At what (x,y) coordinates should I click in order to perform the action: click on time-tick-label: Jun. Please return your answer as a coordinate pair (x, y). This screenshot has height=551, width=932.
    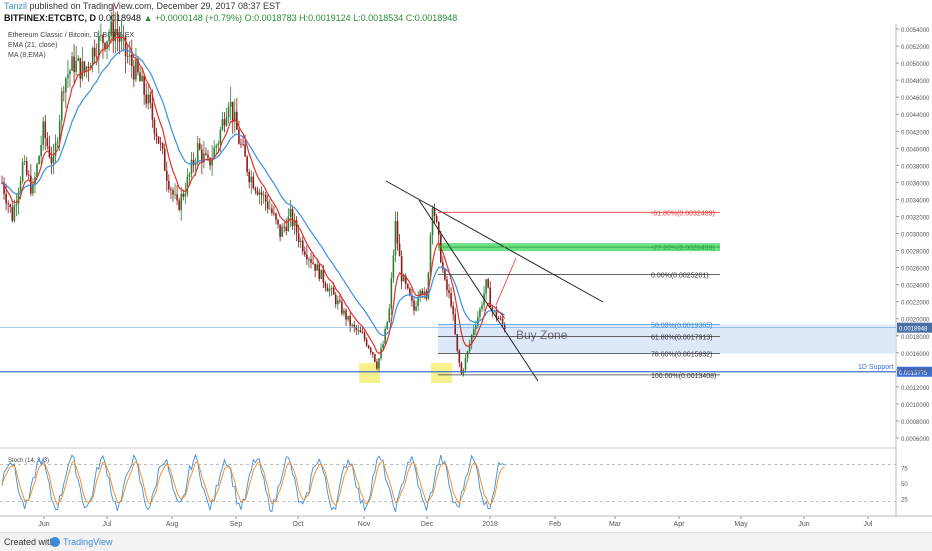
    Looking at the image, I should click on (43, 524).